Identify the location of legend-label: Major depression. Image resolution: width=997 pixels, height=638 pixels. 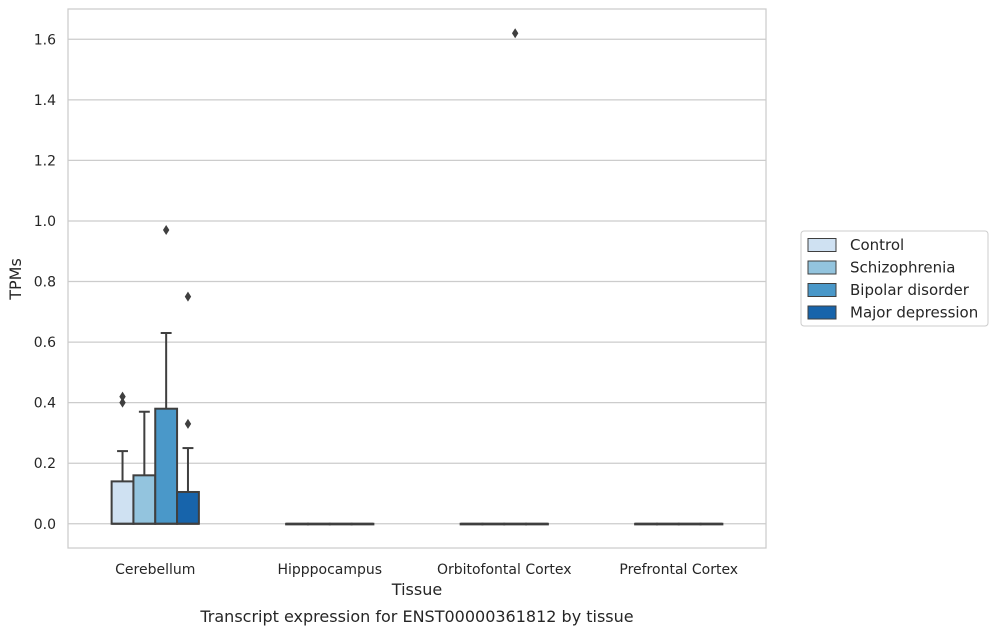
(914, 313).